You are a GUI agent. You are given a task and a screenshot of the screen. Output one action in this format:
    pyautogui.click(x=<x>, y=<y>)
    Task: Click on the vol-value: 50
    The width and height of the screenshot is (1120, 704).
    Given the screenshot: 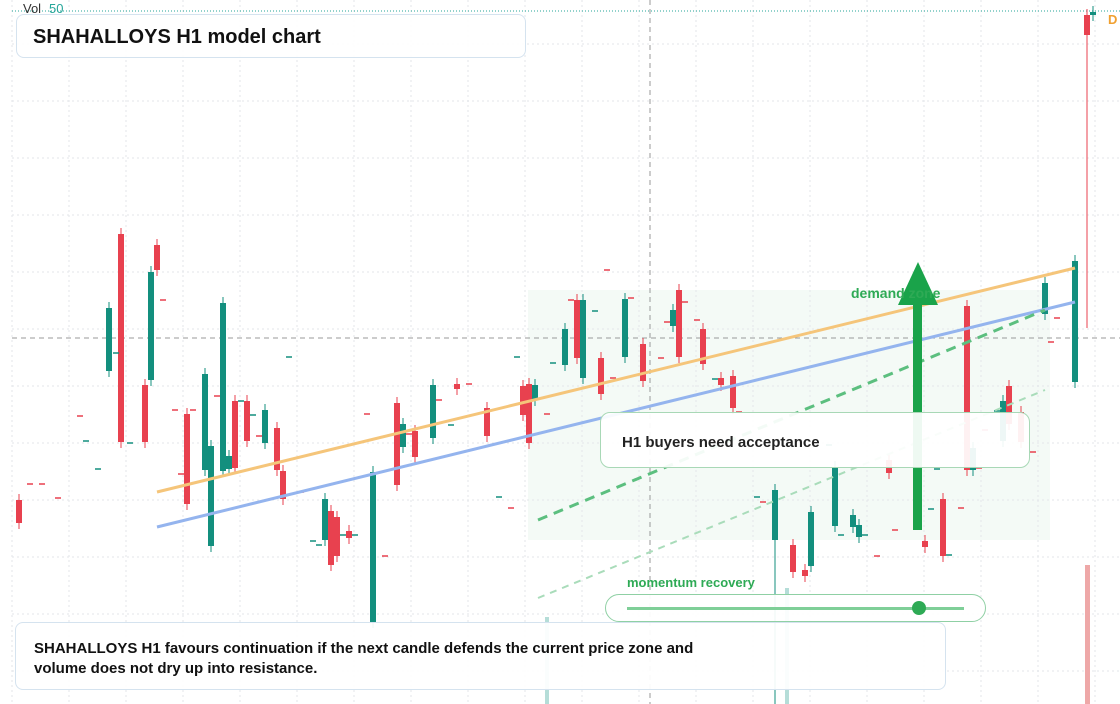 What is the action you would take?
    pyautogui.click(x=56, y=8)
    